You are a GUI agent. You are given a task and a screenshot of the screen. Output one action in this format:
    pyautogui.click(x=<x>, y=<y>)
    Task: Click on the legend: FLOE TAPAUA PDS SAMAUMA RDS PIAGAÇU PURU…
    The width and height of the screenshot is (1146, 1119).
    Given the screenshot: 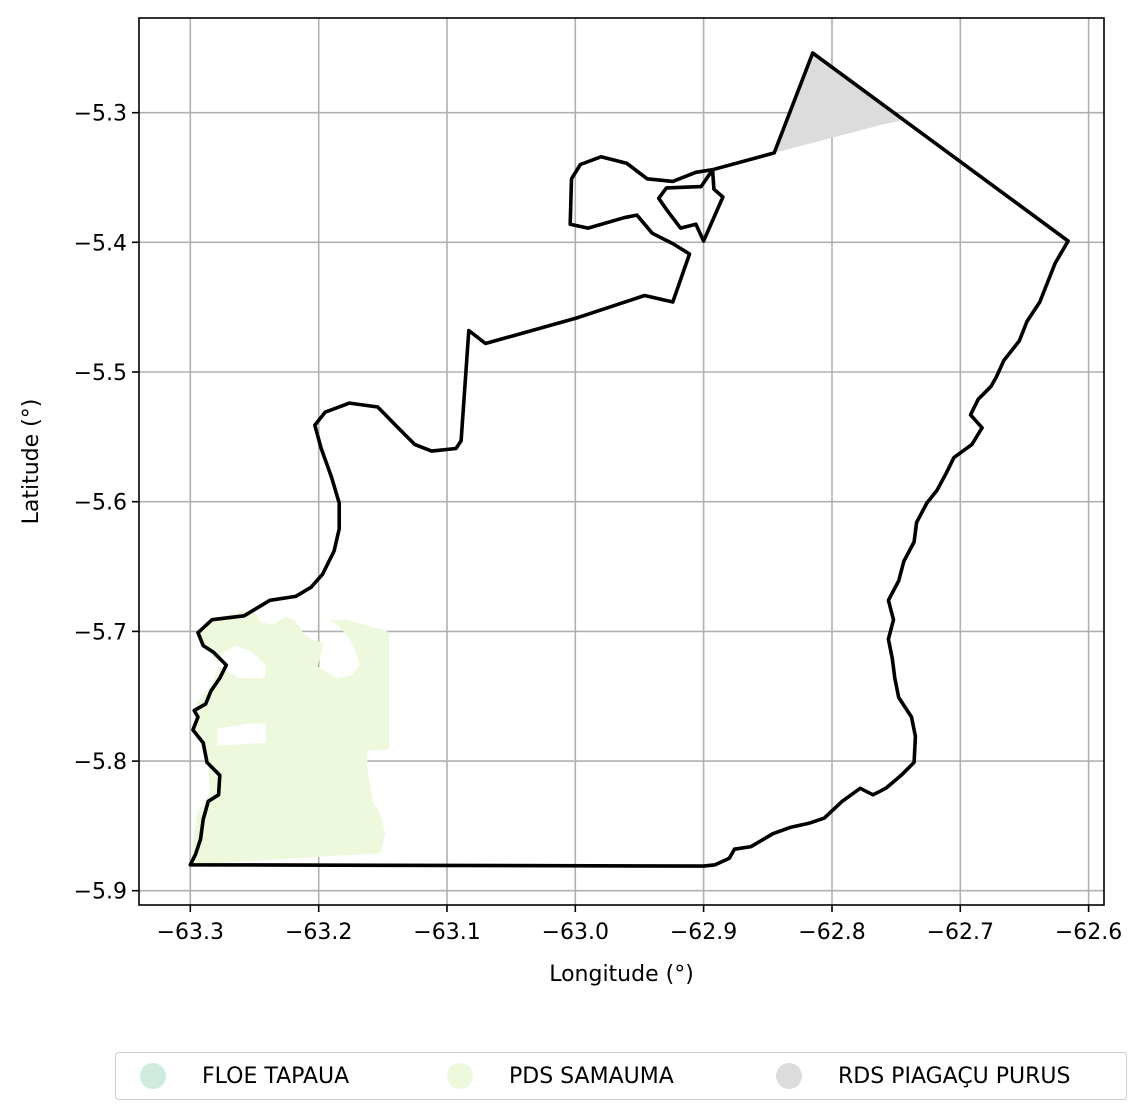 What is the action you would take?
    pyautogui.click(x=621, y=1076)
    